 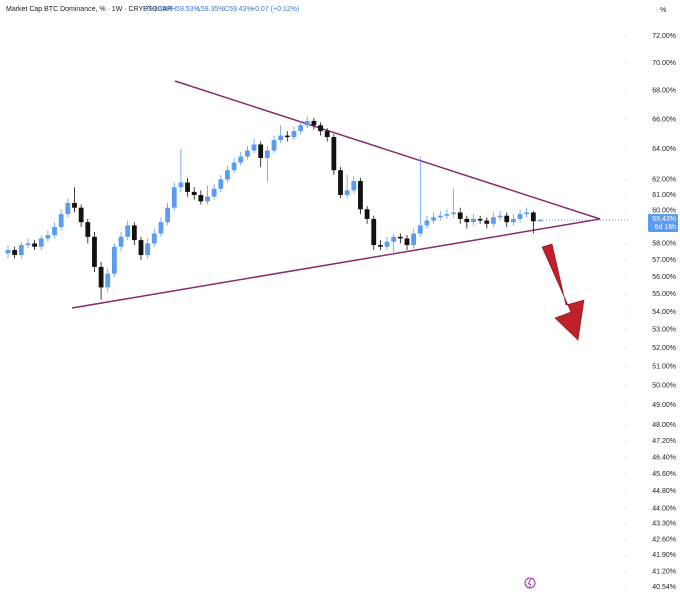 I want to click on y-tick-label: 49.00%, so click(x=664, y=405).